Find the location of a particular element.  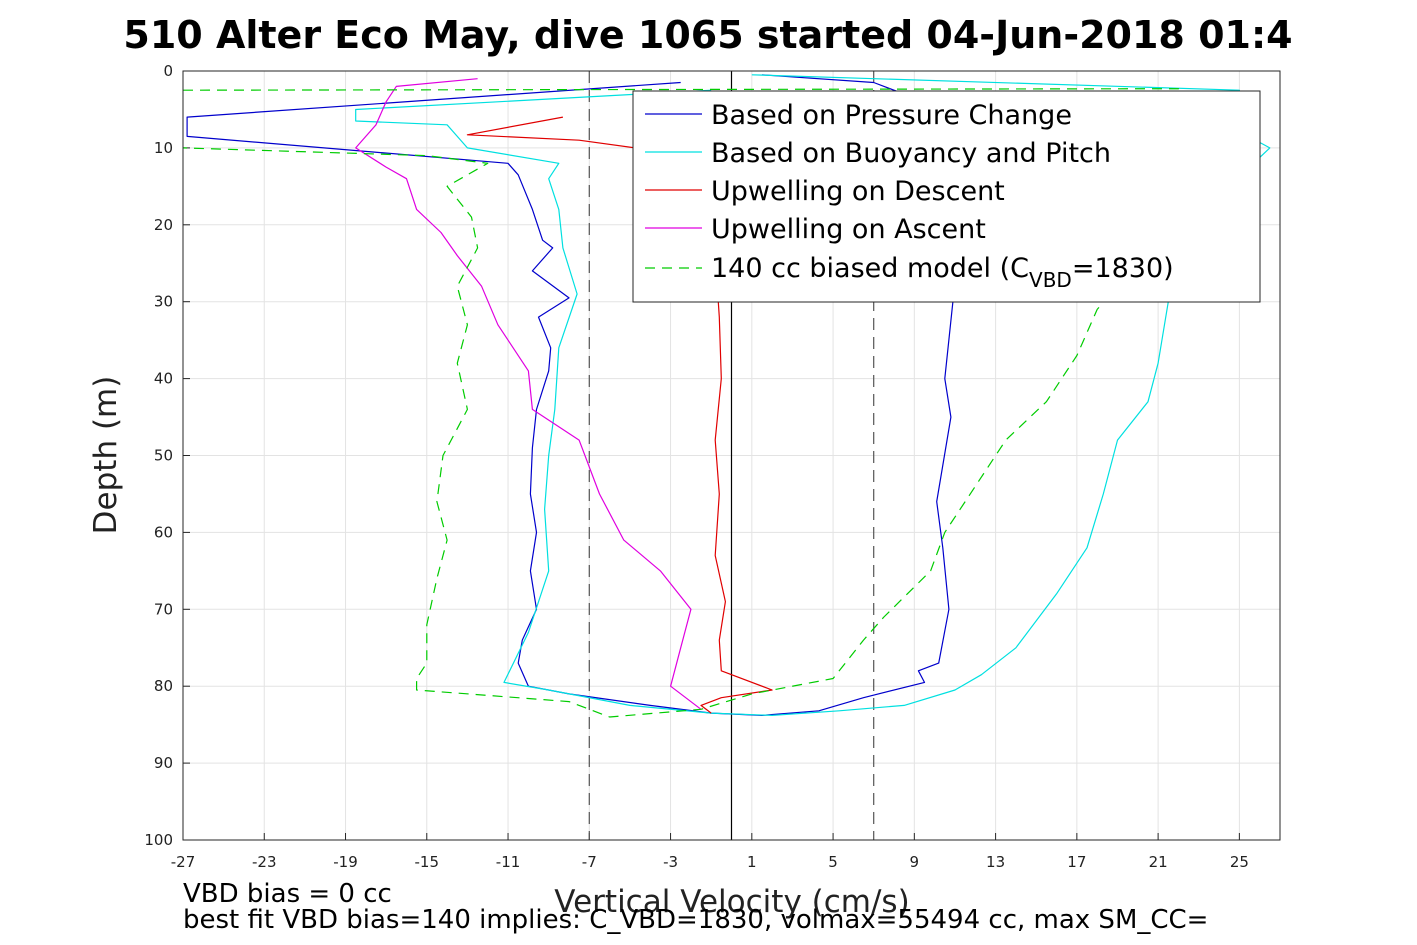

legend-label-model: 140 cc biased model (CVBD=1830) is located at coordinates (942, 272).